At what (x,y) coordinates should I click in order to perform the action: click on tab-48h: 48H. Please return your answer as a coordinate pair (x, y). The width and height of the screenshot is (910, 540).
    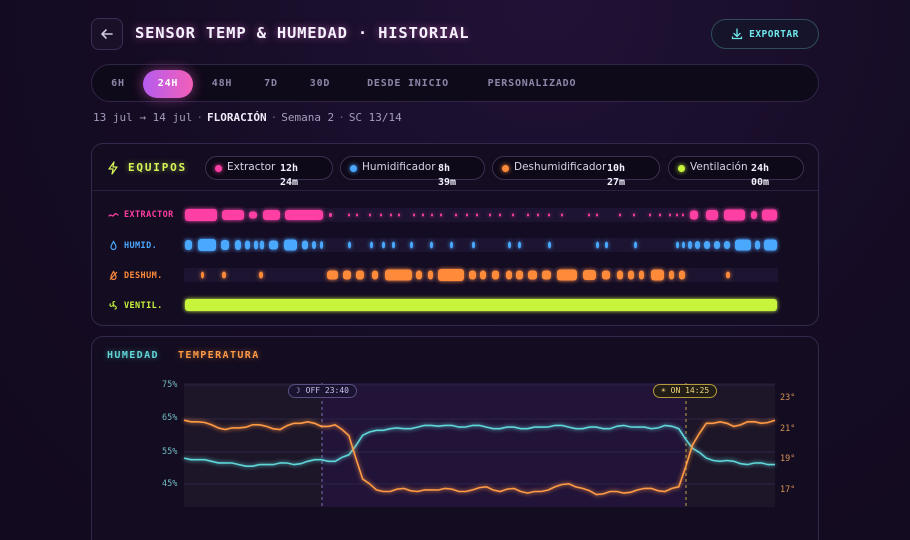
    Looking at the image, I should click on (222, 83).